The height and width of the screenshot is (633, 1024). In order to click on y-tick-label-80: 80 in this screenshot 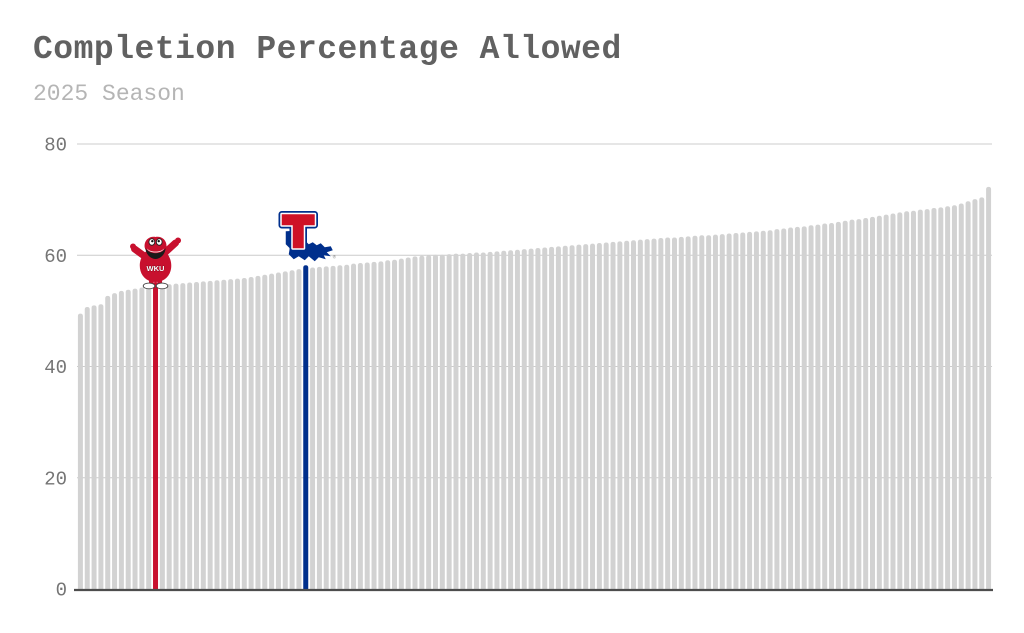, I will do `click(55, 146)`.